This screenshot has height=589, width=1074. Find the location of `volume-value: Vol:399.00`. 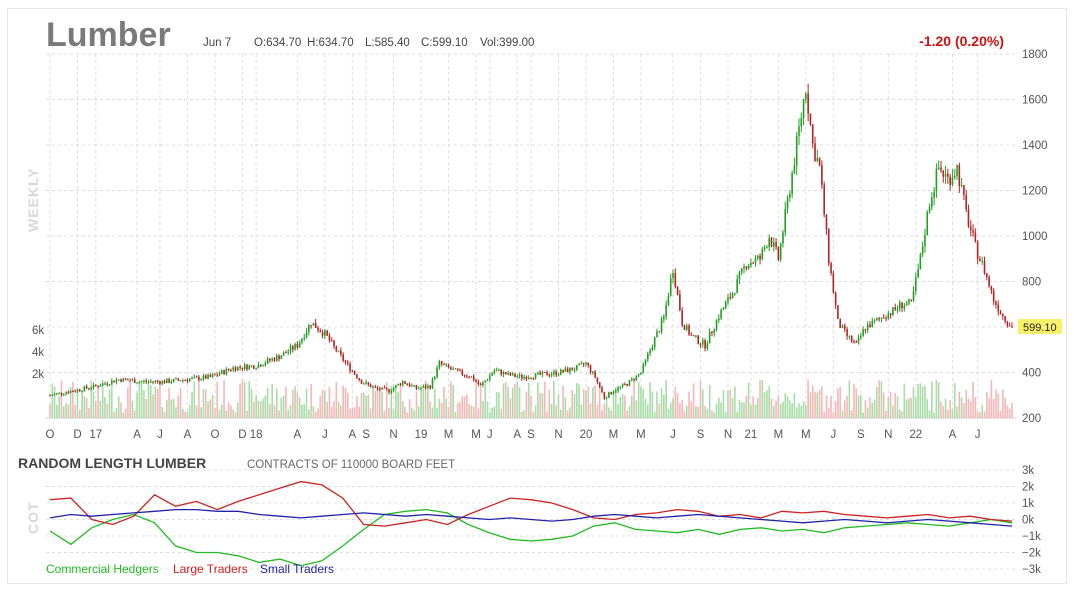

volume-value: Vol:399.00 is located at coordinates (507, 43).